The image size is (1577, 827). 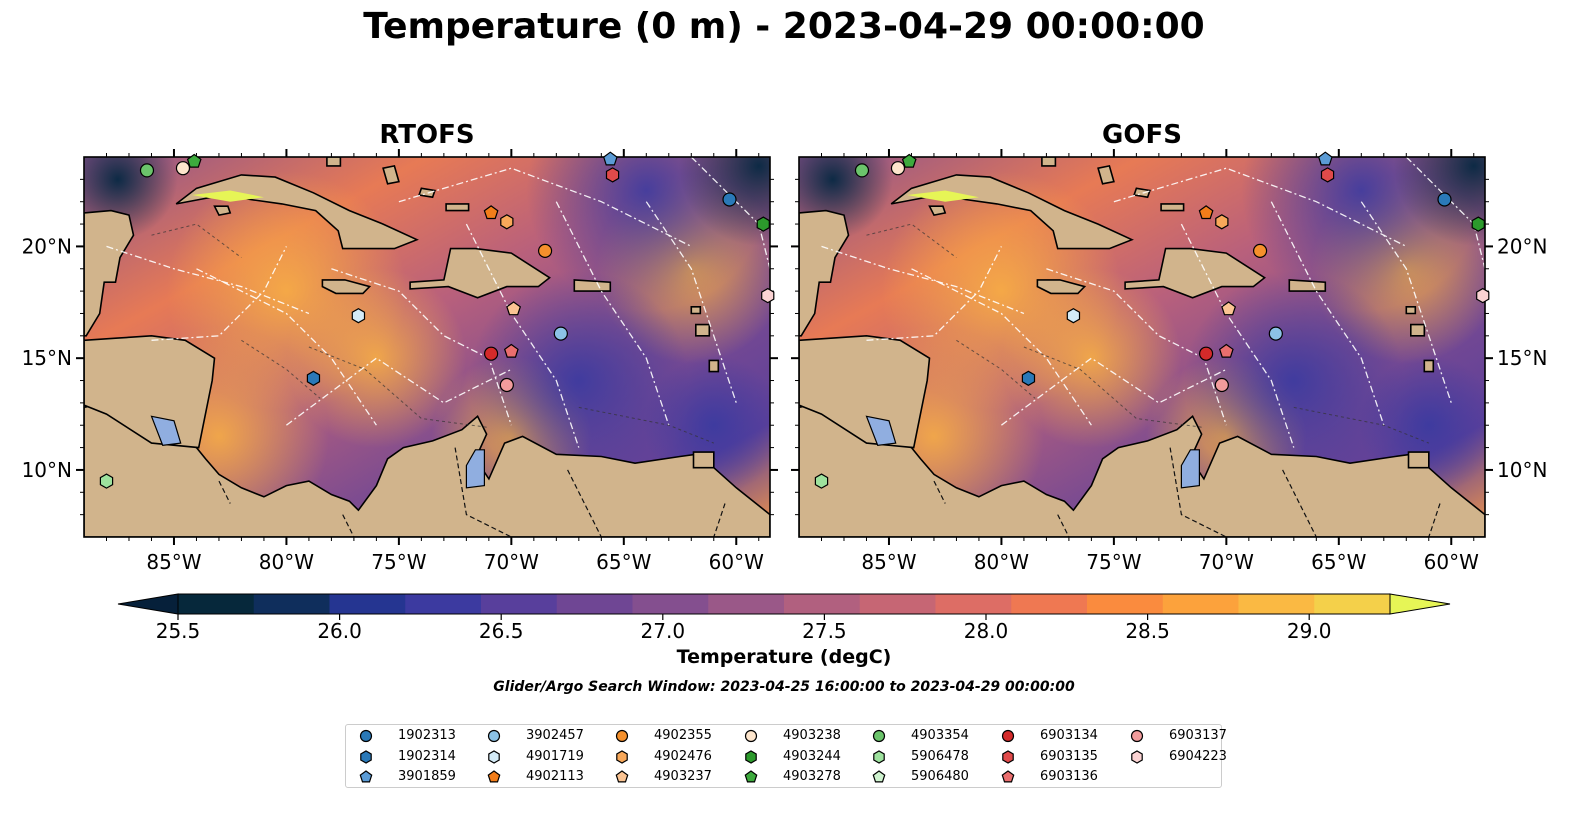 I want to click on legend-label: 1902313, so click(x=427, y=735).